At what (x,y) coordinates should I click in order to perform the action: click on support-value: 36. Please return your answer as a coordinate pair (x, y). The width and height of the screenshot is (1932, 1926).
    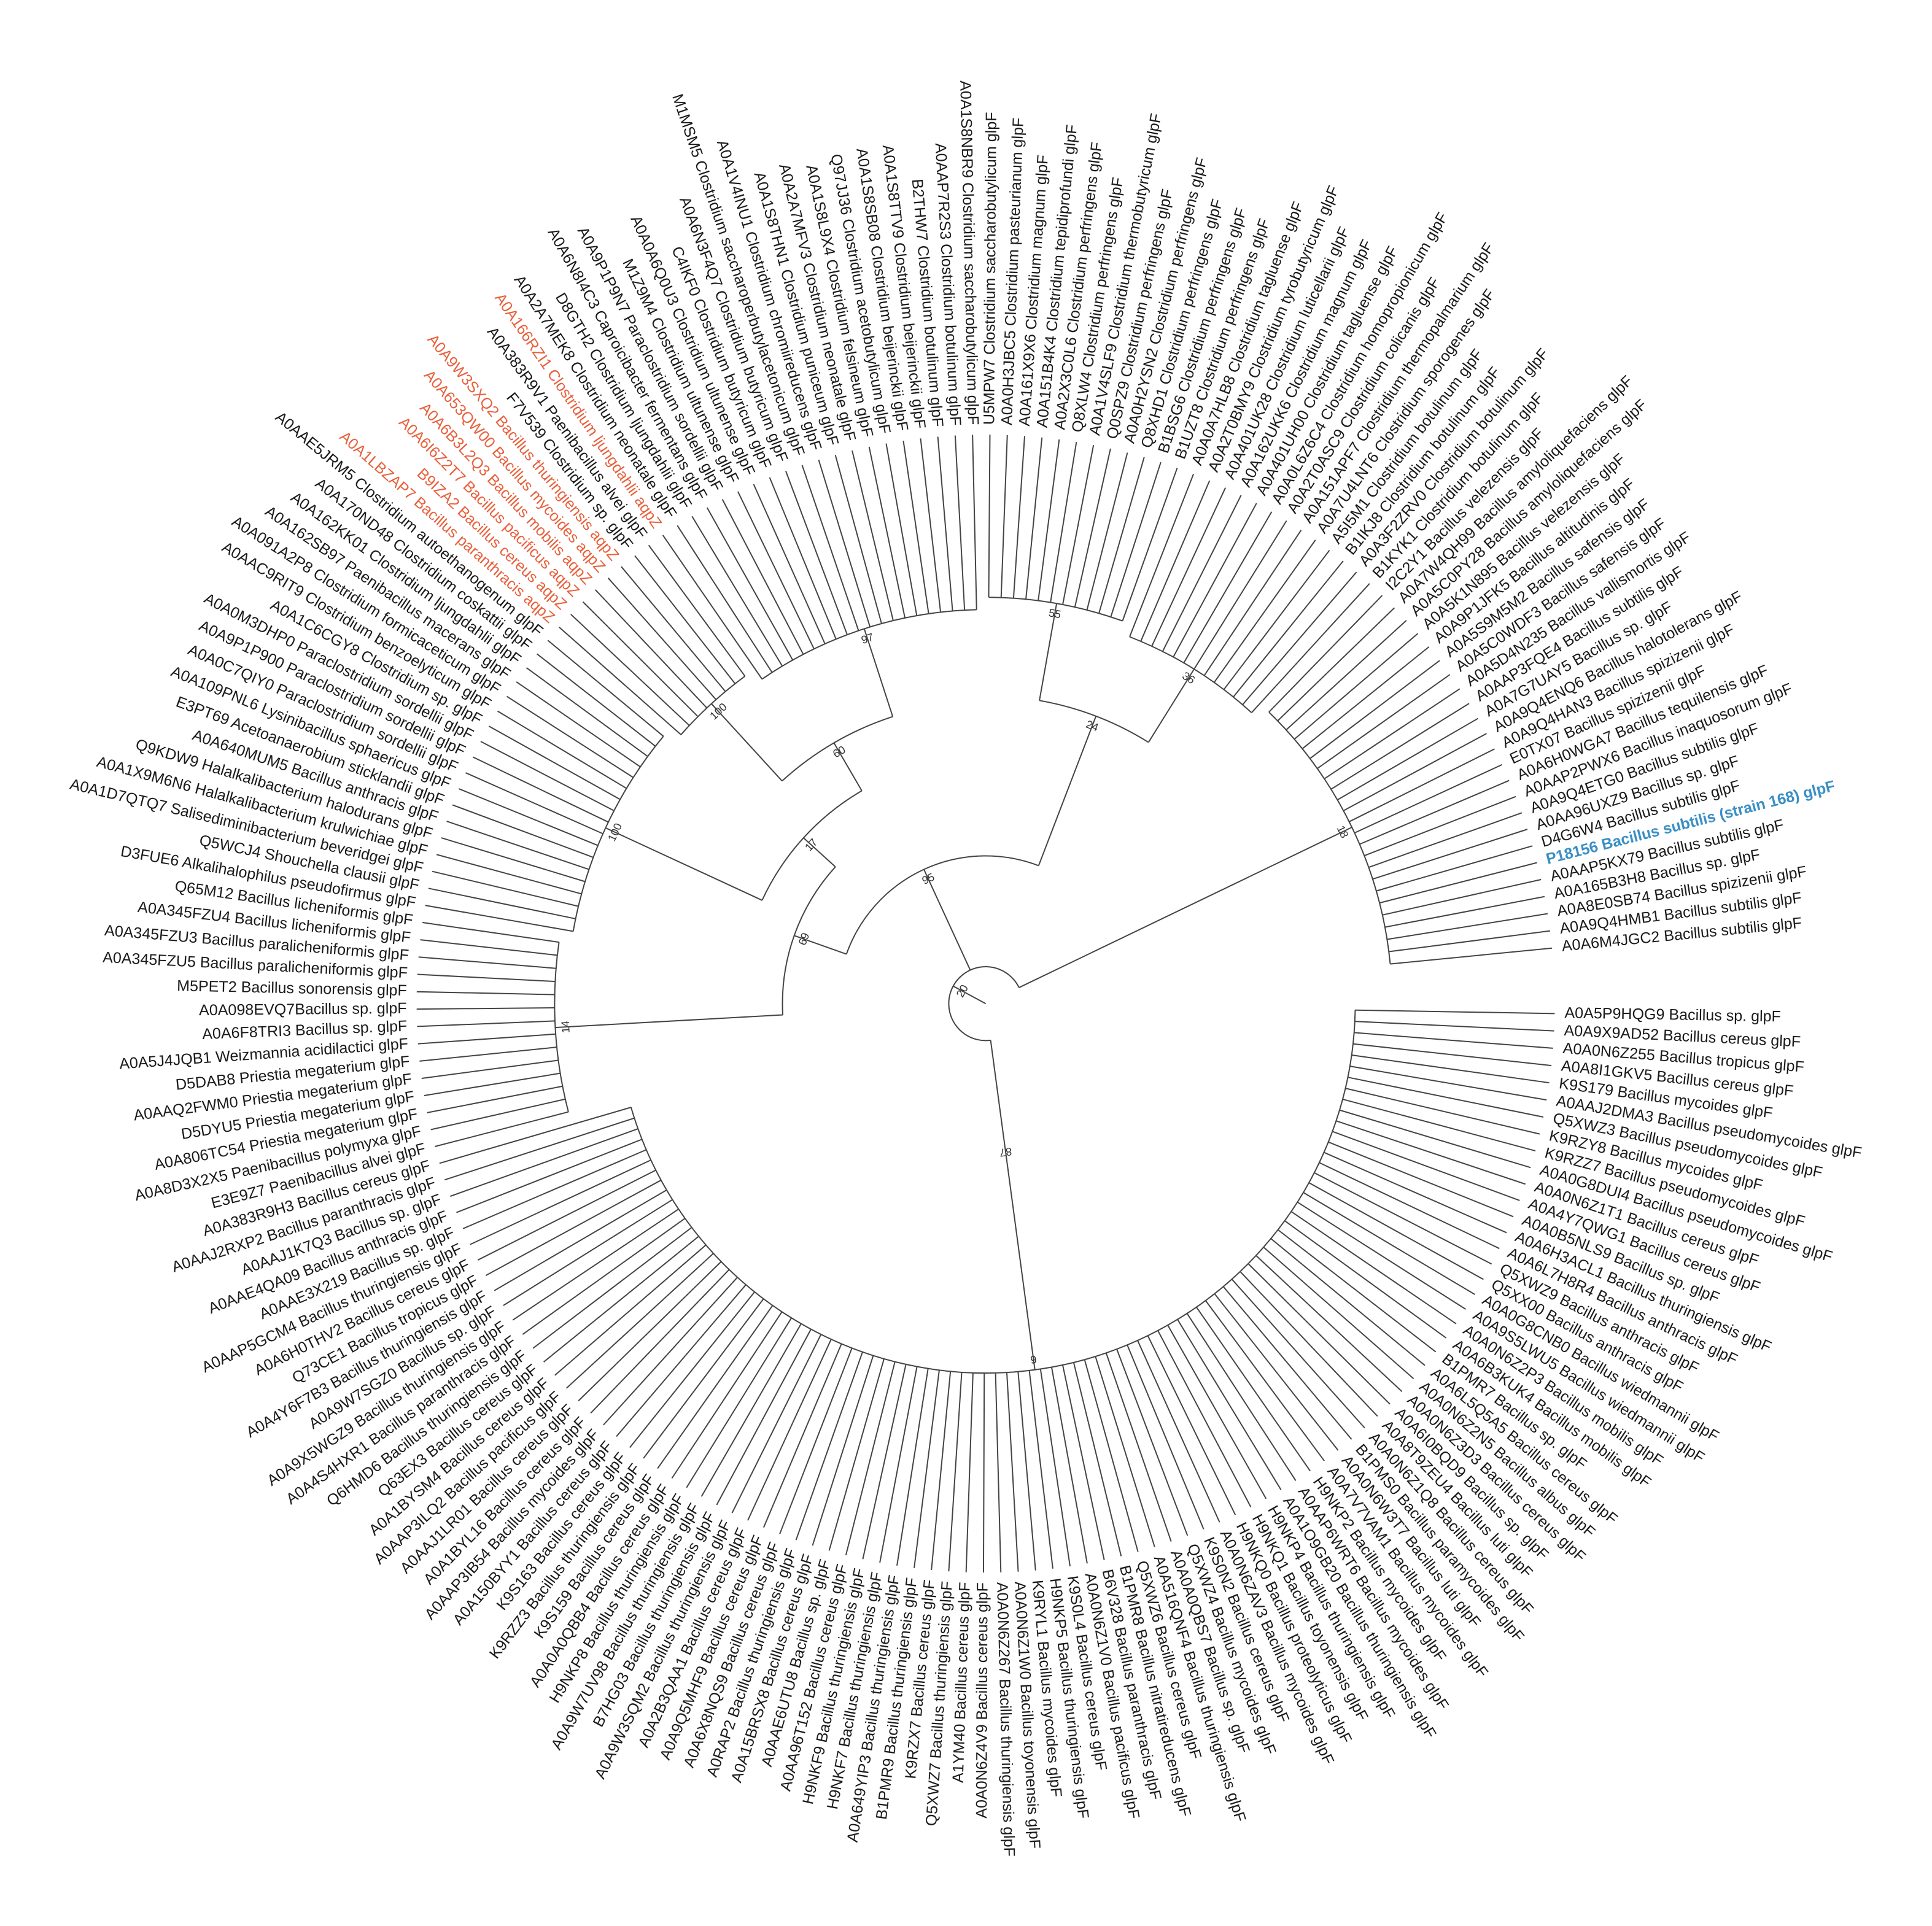
    Looking at the image, I should click on (1188, 678).